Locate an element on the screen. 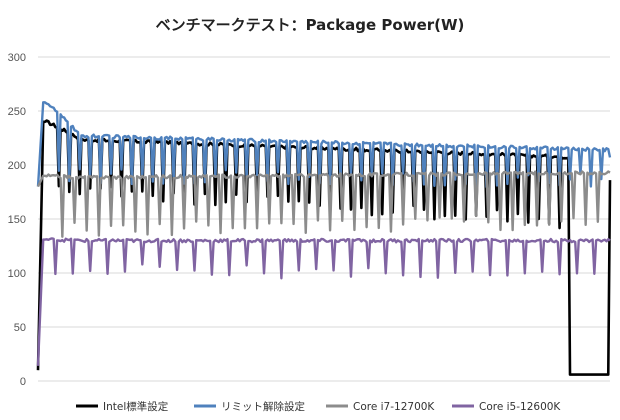 Image resolution: width=620 pixels, height=420 pixels. y-tick-label: 100 is located at coordinates (17, 274).